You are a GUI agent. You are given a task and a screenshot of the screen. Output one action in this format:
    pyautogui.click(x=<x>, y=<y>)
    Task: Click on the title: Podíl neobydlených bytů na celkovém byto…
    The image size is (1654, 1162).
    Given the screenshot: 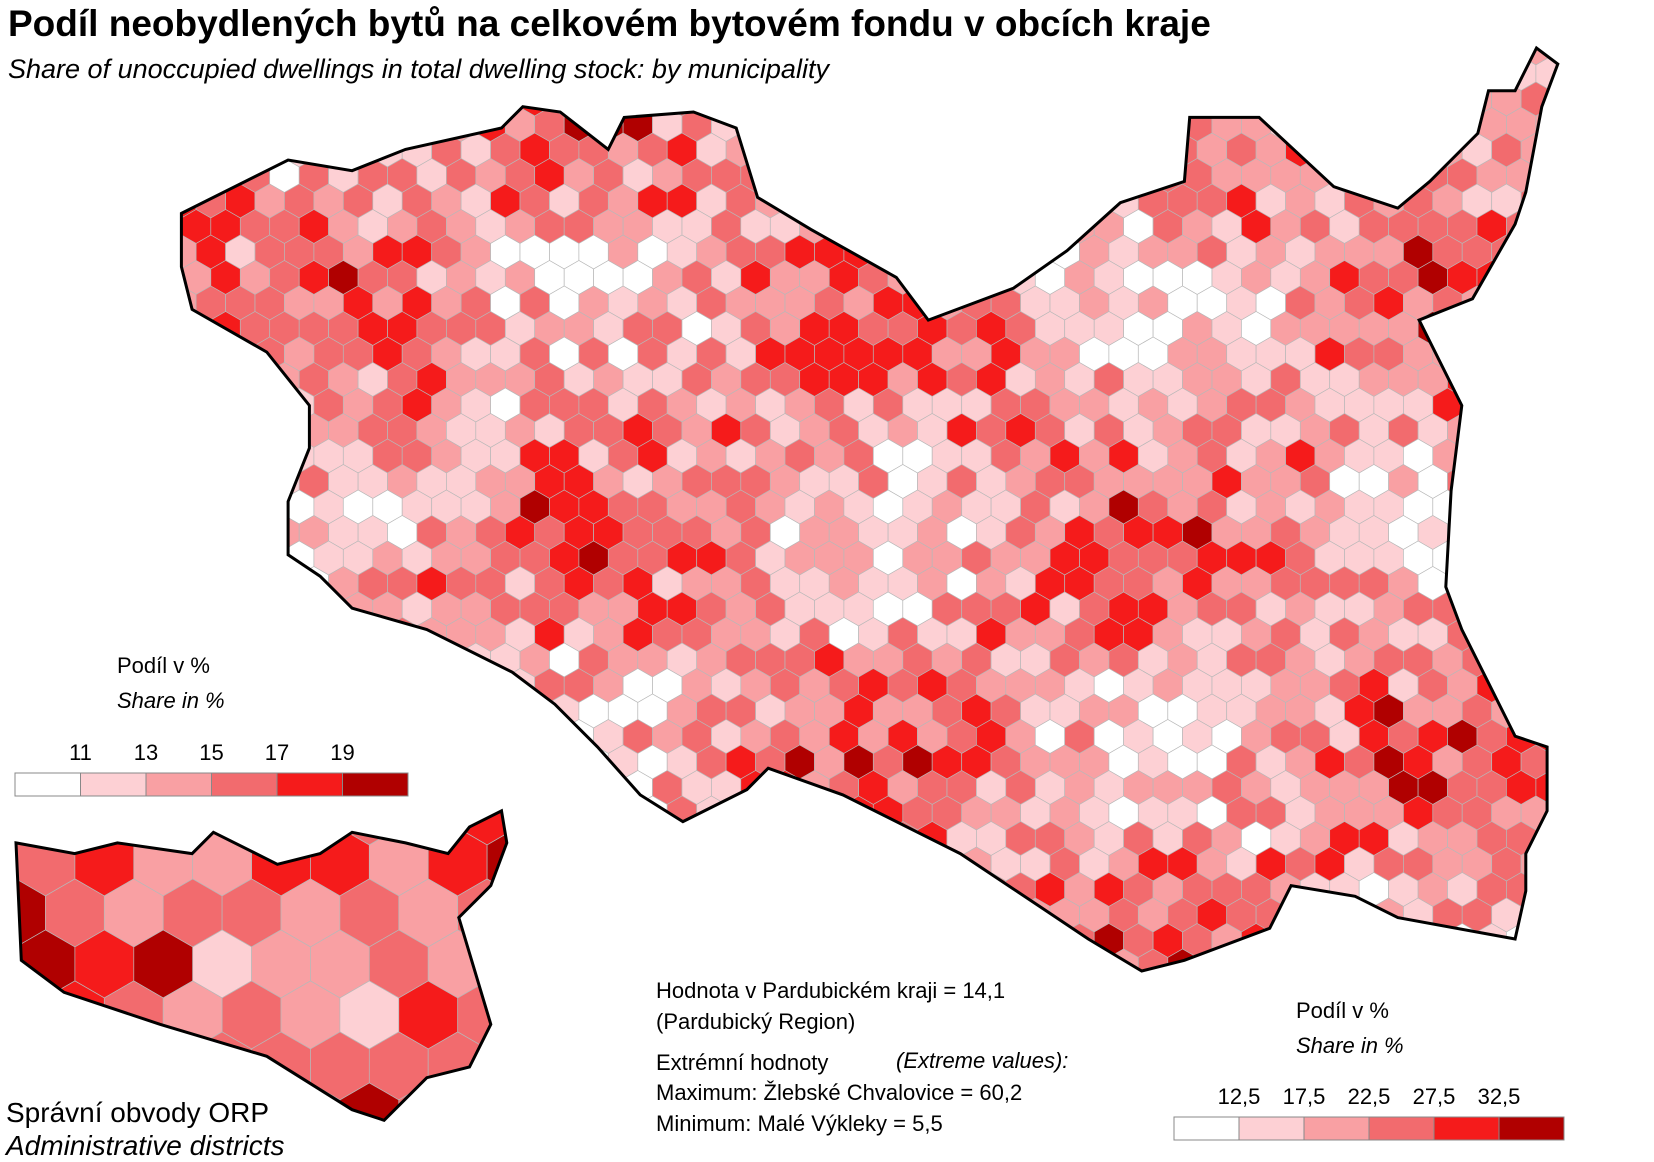 What is the action you would take?
    pyautogui.click(x=609, y=23)
    